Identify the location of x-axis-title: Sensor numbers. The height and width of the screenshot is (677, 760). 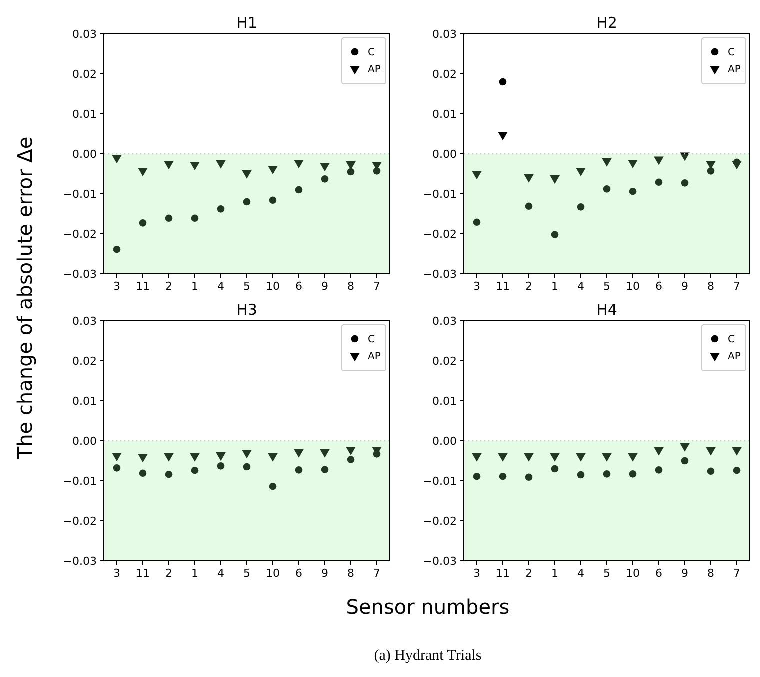
(428, 607).